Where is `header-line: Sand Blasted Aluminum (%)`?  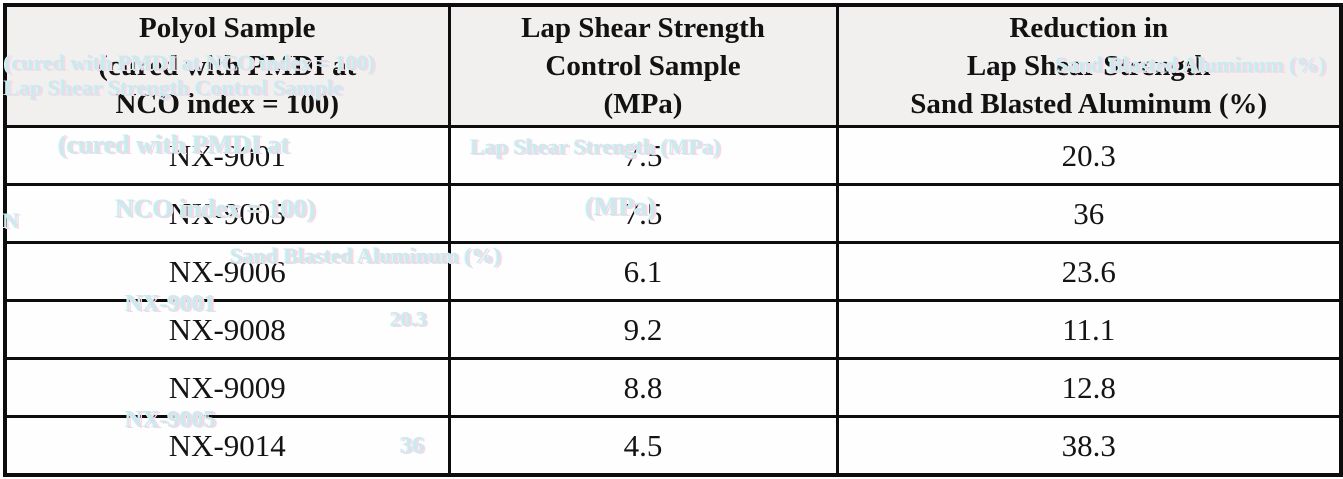 header-line: Sand Blasted Aluminum (%) is located at coordinates (1089, 104).